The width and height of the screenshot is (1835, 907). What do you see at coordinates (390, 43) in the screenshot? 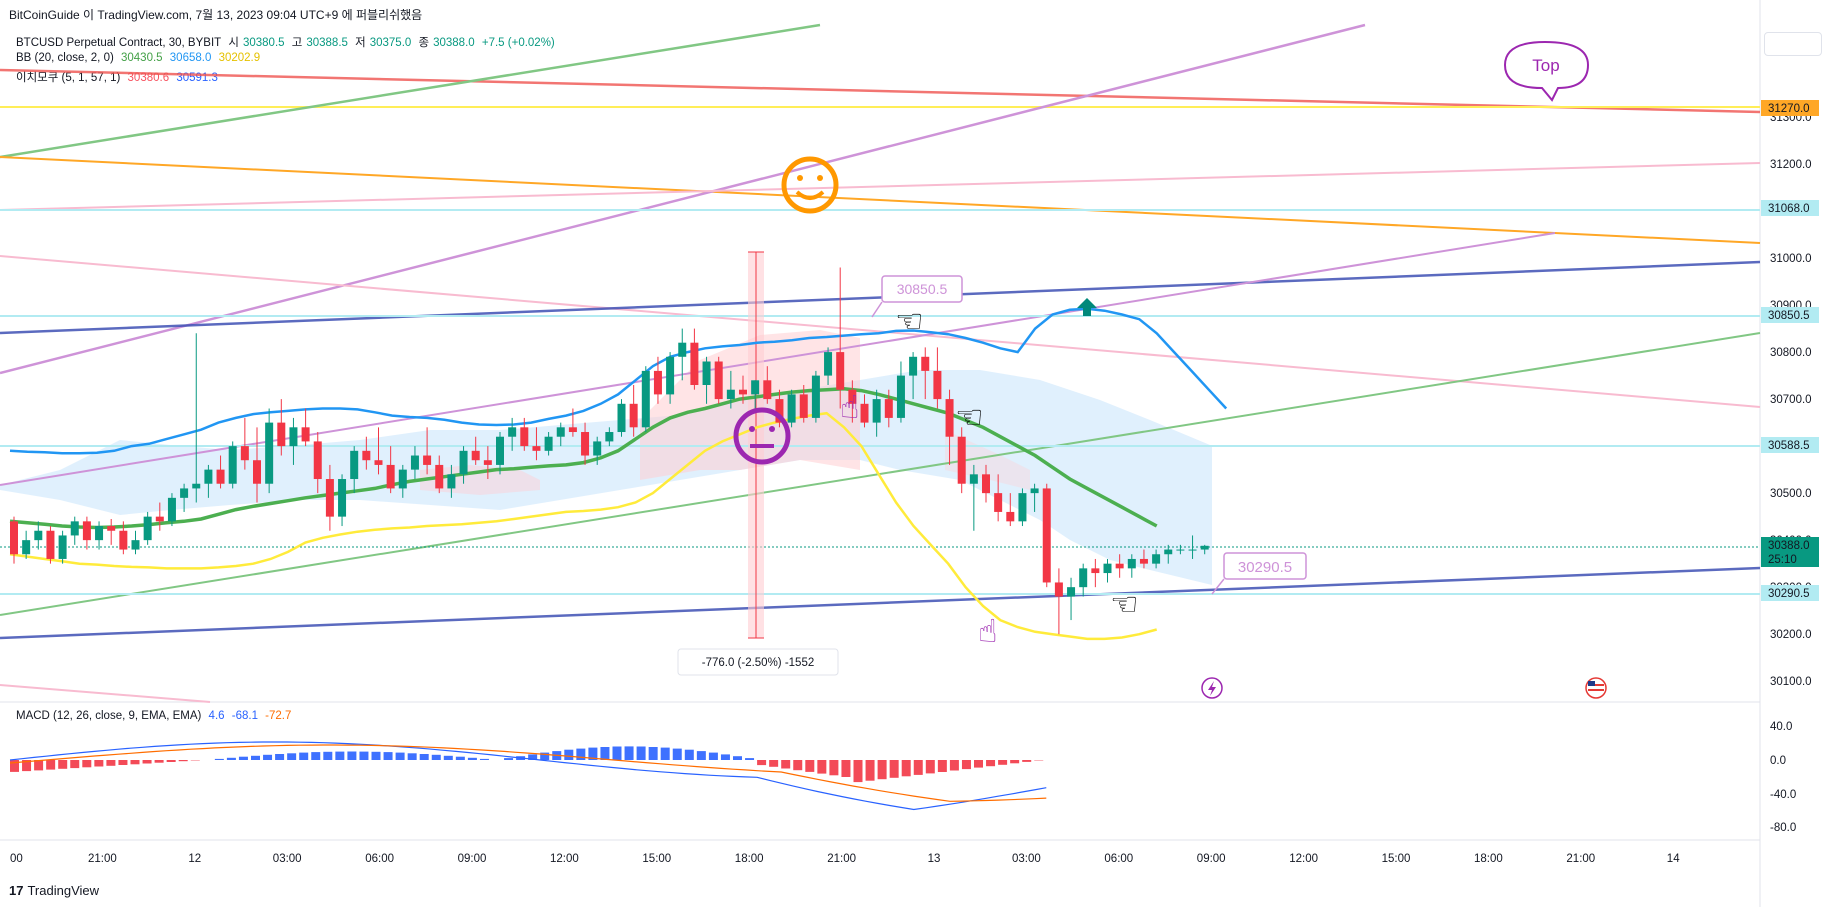
I see `low-value: 30375.0` at bounding box center [390, 43].